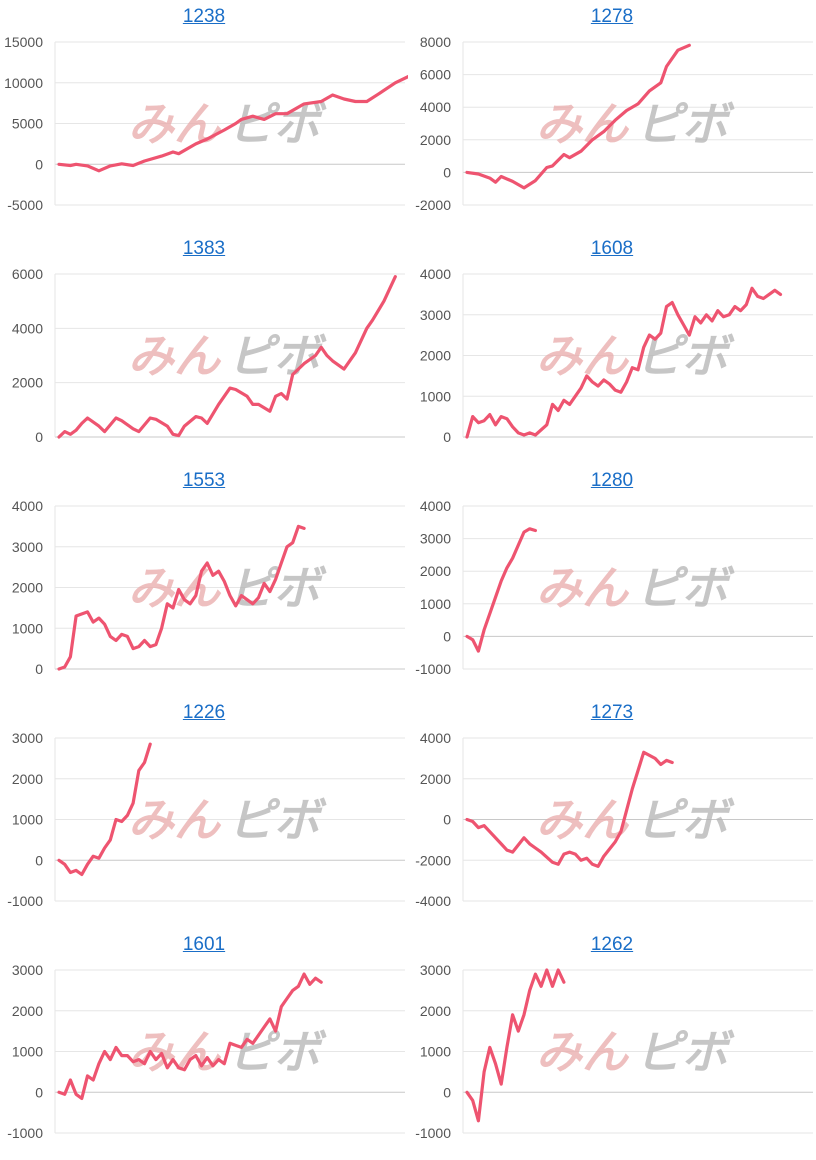 This screenshot has width=816, height=1160. I want to click on chart-svg: 8000 6000 4000 2000 0 -2000 みん ピボ, so click(614, 123).